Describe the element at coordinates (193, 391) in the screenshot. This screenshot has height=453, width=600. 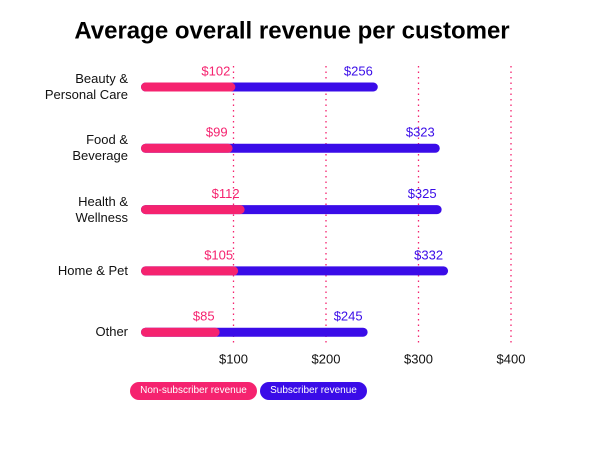
I see `legend-item: Non-subscriber revenue` at that location.